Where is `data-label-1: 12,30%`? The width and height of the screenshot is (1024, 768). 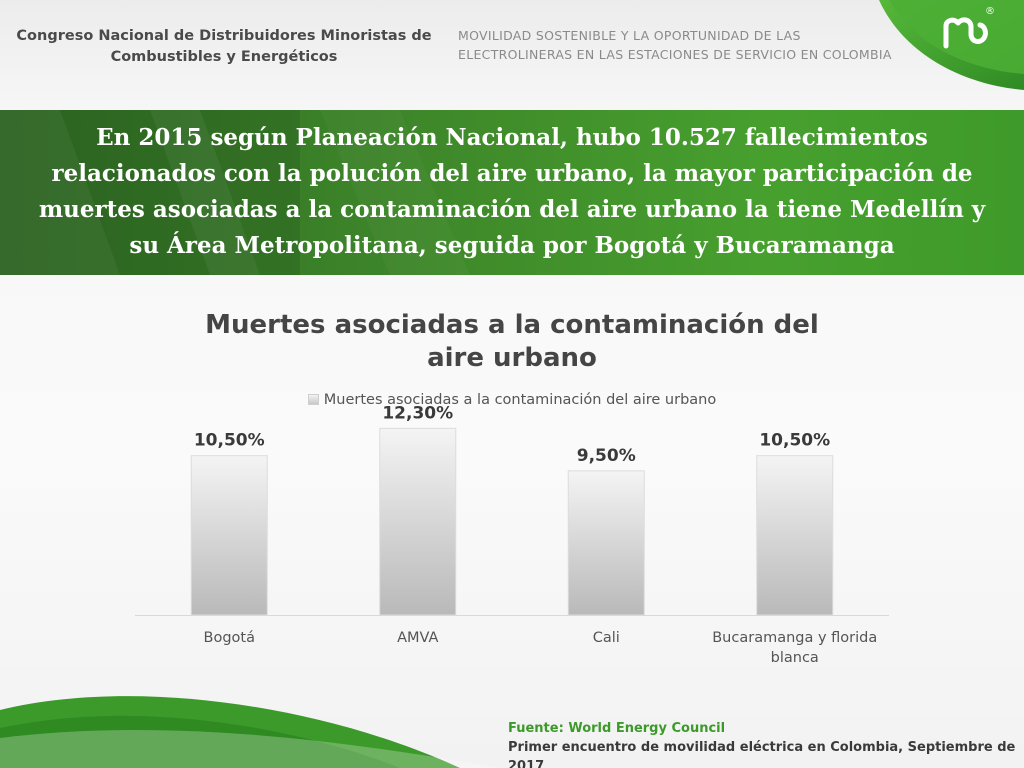
data-label-1: 12,30% is located at coordinates (417, 413).